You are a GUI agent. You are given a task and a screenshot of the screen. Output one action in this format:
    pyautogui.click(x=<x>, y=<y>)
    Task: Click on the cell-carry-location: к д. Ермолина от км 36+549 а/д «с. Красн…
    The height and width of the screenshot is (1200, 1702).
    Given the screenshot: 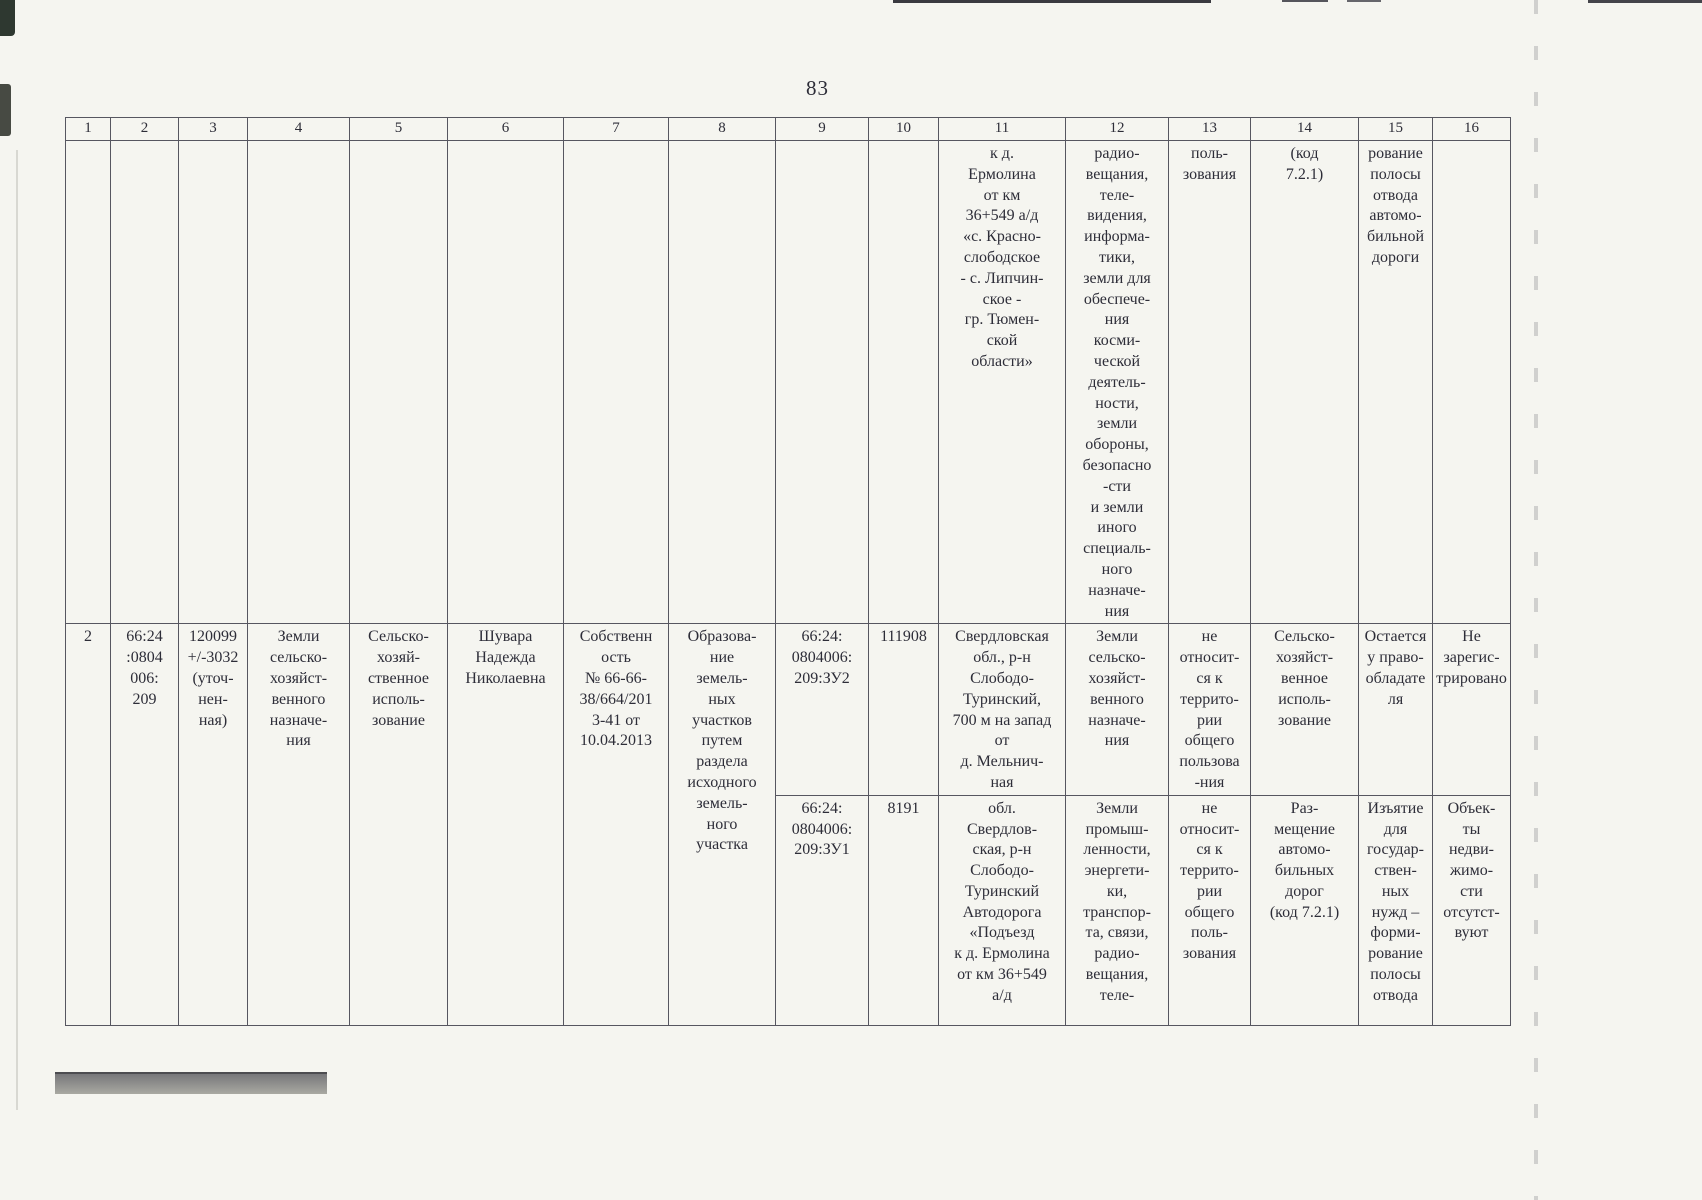 What is the action you would take?
    pyautogui.click(x=1002, y=382)
    